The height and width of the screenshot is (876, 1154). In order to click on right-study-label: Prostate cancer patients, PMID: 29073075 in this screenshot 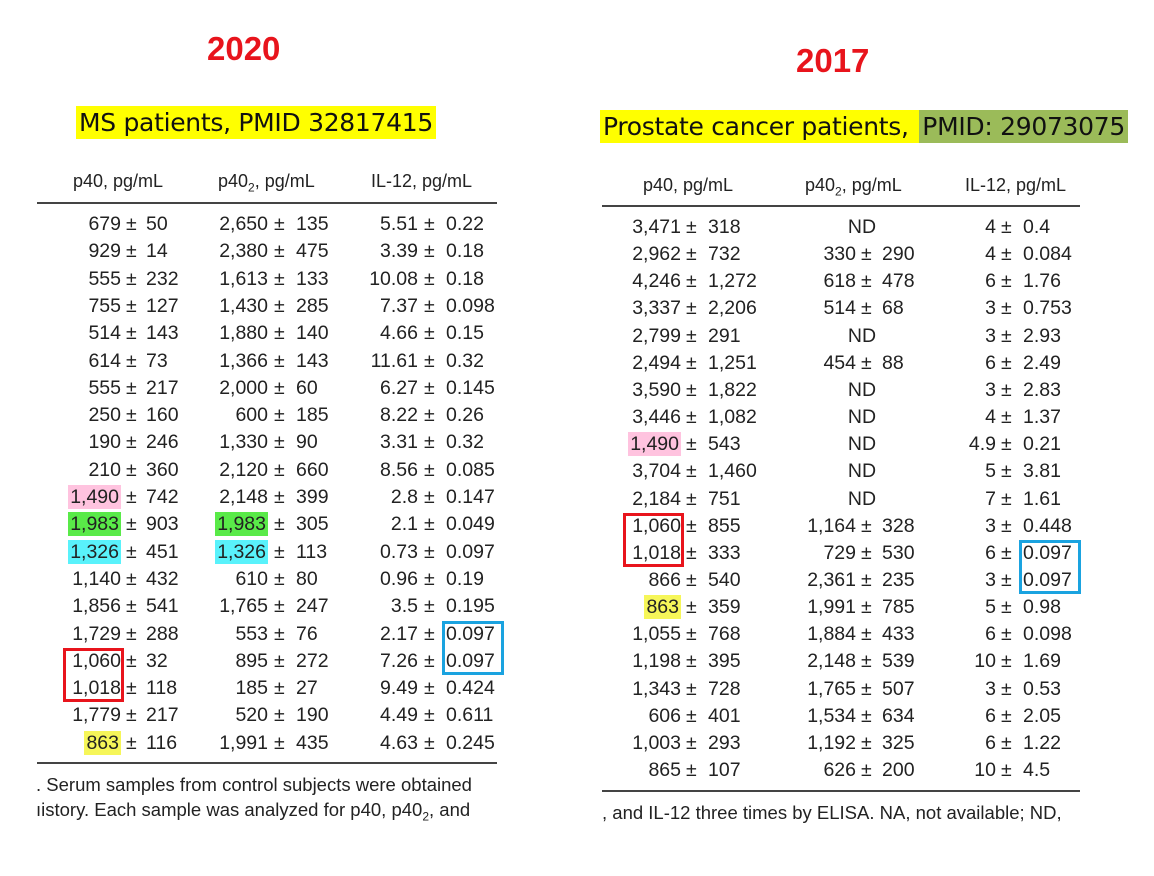, I will do `click(864, 126)`.